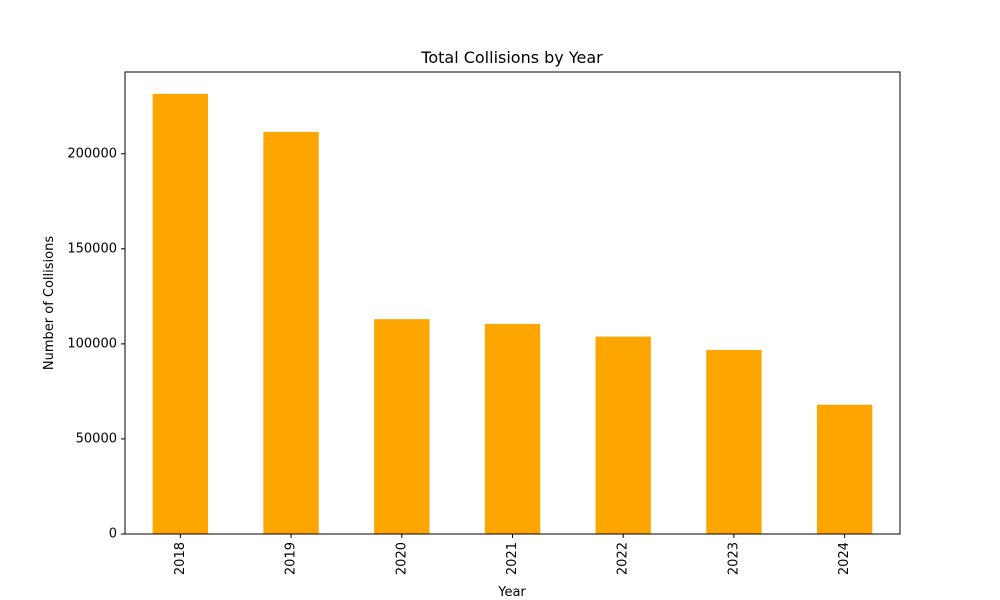 This screenshot has height=600, width=1000. I want to click on y-tick-label: 0, so click(113, 534).